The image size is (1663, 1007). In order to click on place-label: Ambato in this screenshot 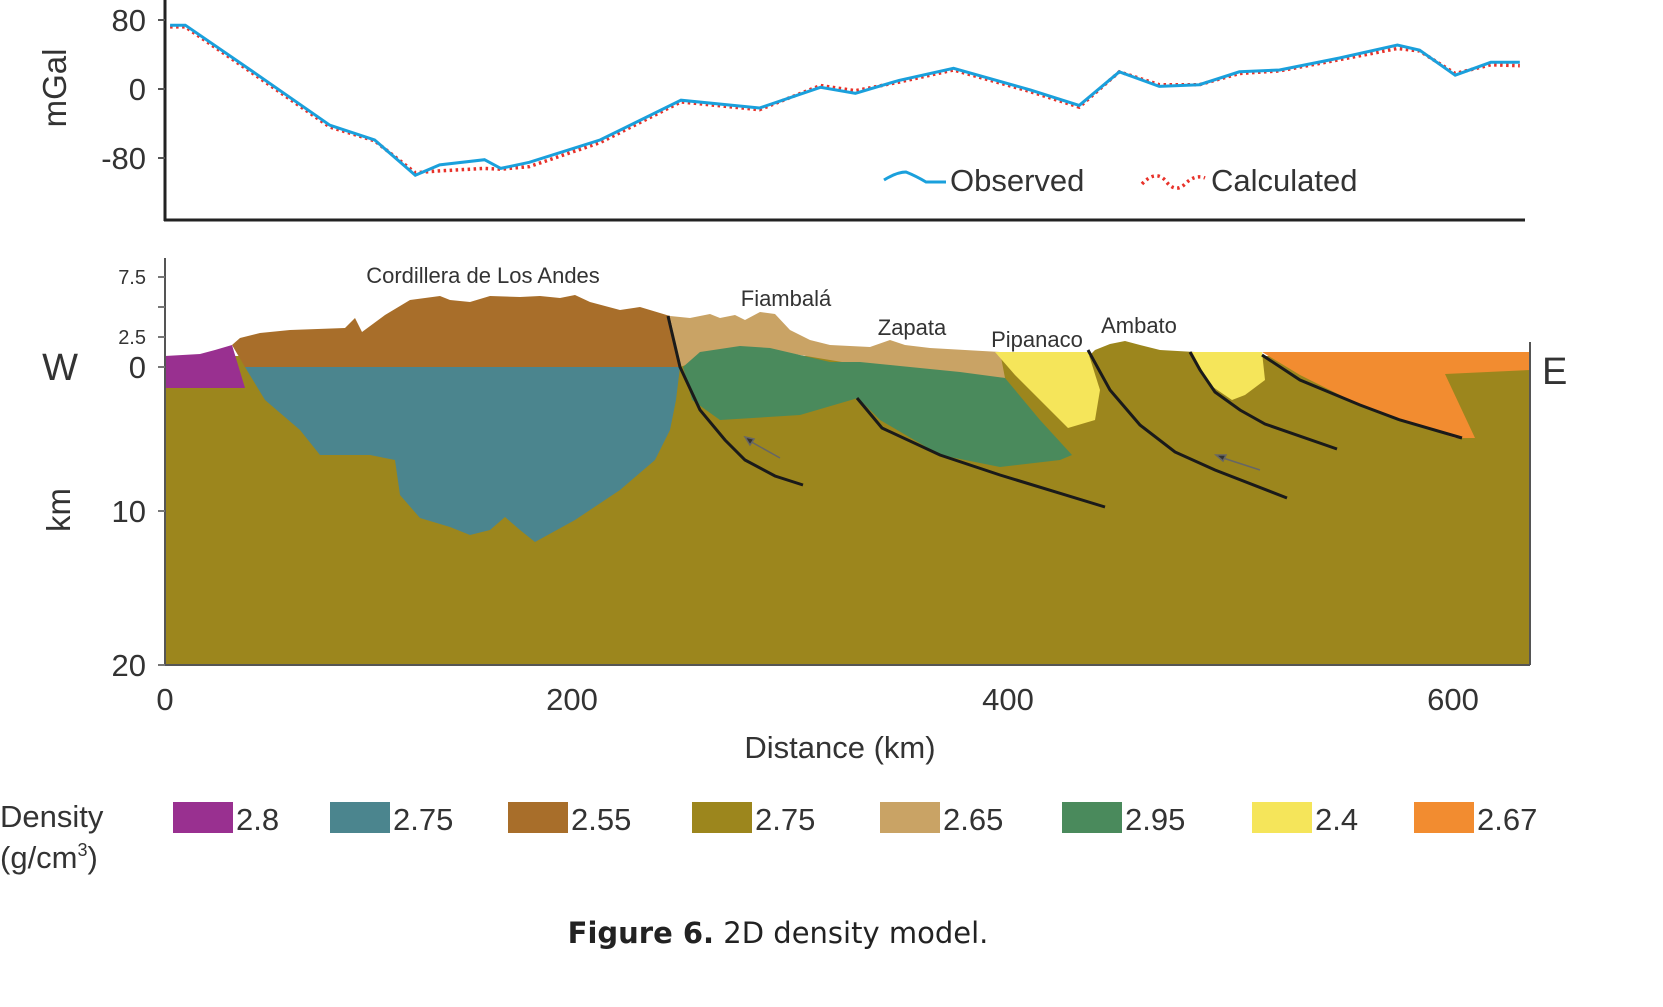, I will do `click(1139, 325)`.